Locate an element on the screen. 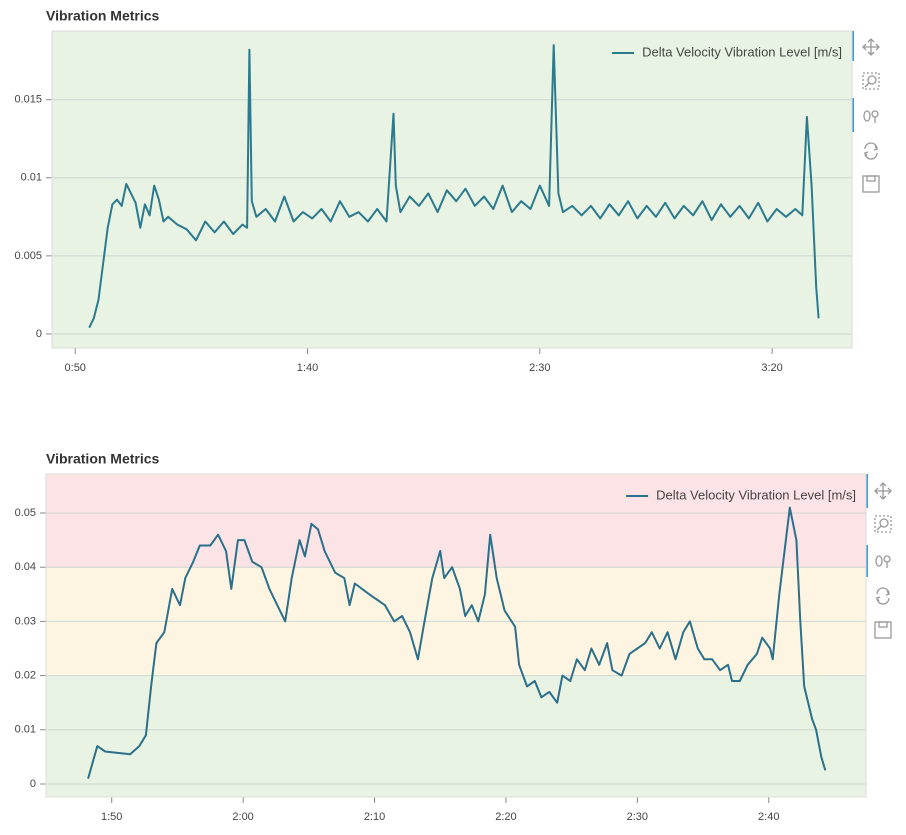  x-tick-label: 0:50 is located at coordinates (75, 368).